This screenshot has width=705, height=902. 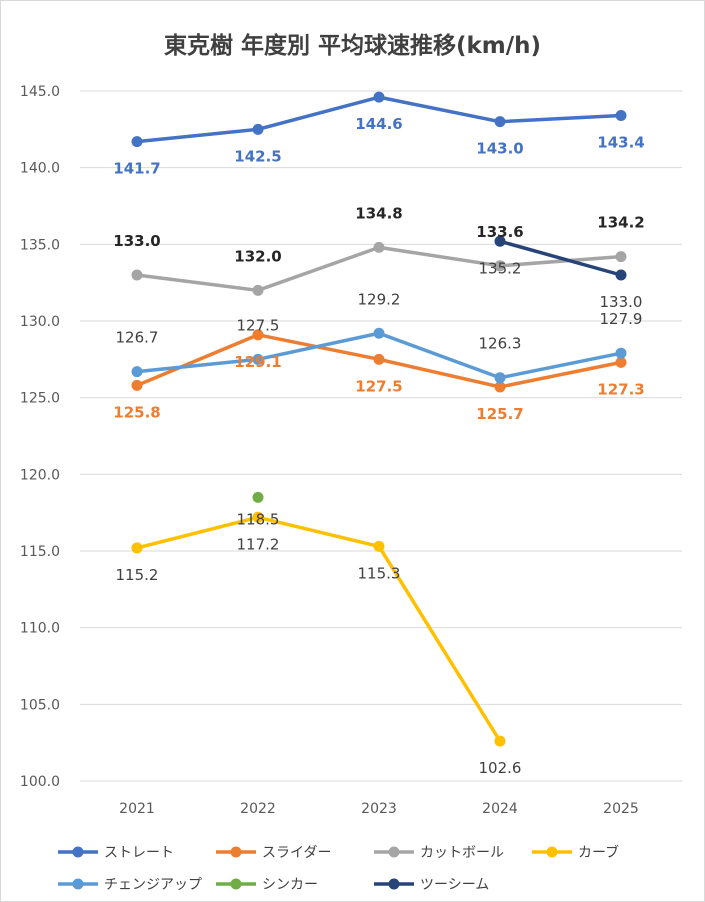 What do you see at coordinates (500, 809) in the screenshot?
I see `x-tick-label: 2024` at bounding box center [500, 809].